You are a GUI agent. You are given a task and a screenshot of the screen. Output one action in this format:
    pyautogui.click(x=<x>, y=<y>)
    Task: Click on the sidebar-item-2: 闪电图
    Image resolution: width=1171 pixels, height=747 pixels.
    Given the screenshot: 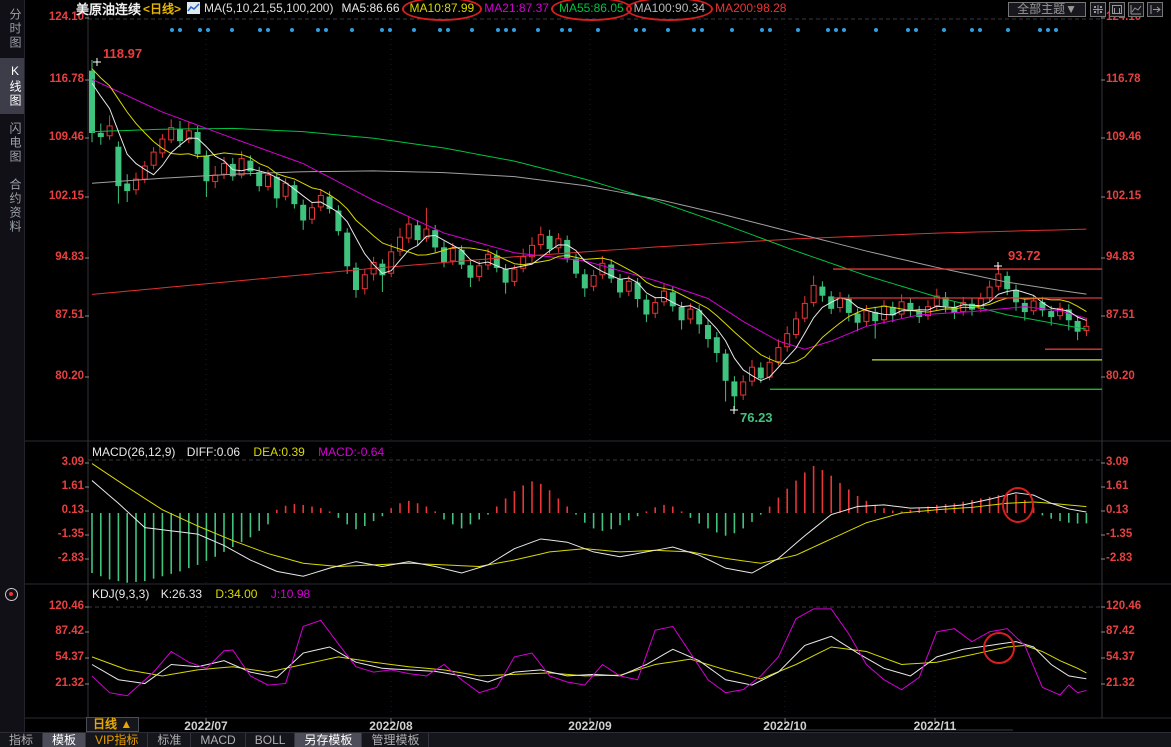 What is the action you would take?
    pyautogui.click(x=15, y=143)
    